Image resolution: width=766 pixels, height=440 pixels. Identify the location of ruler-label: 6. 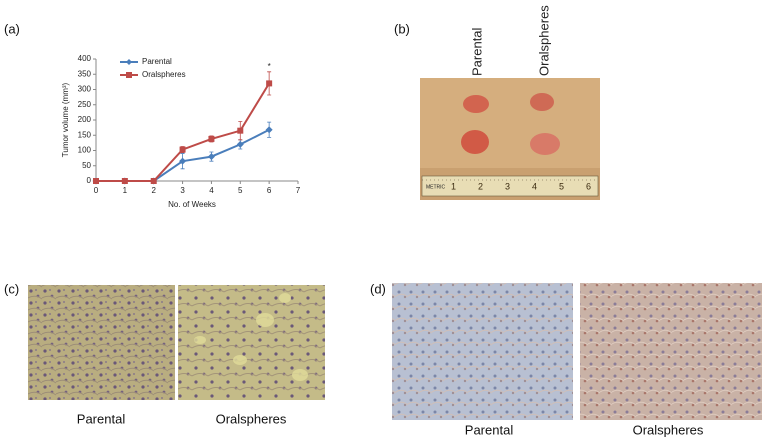
(588, 186).